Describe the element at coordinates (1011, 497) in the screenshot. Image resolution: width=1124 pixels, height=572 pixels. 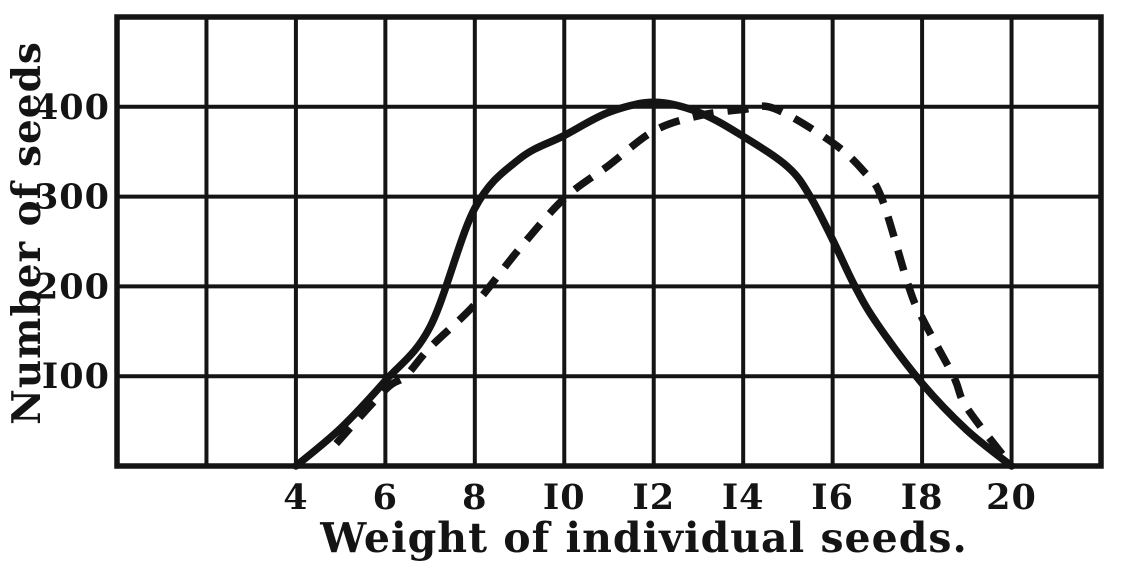
I see `x-tick-label: 20` at that location.